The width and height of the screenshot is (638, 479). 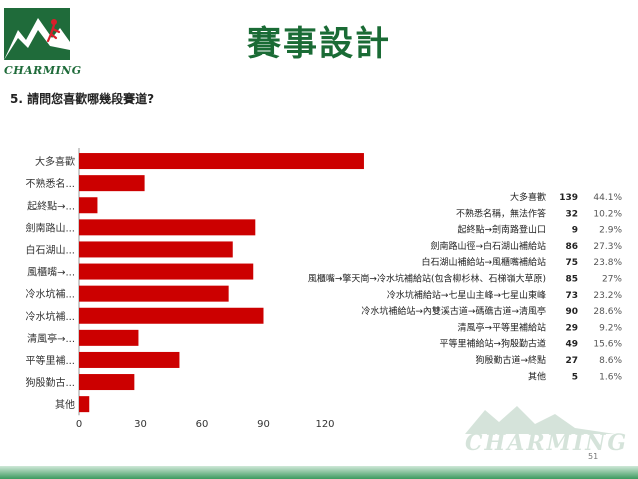 What do you see at coordinates (453, 311) in the screenshot?
I see `table-label: 冷水坑補給站→內雙溪古道→碼礁古道→清風亭` at bounding box center [453, 311].